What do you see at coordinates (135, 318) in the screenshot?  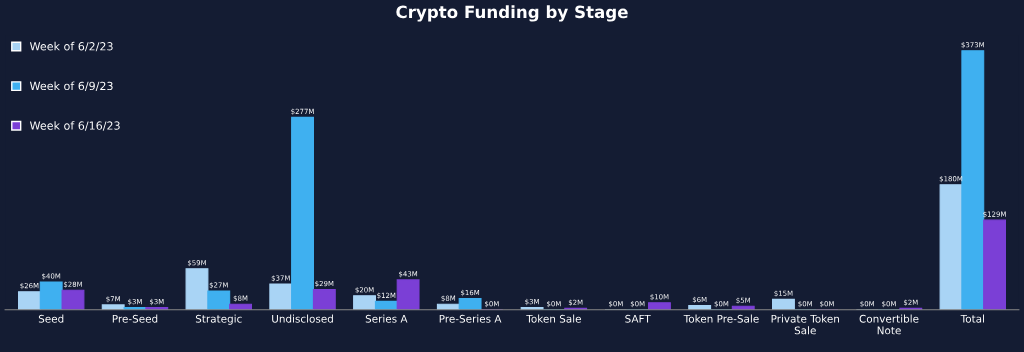 I see `x-tick-label: Pre-Seed` at bounding box center [135, 318].